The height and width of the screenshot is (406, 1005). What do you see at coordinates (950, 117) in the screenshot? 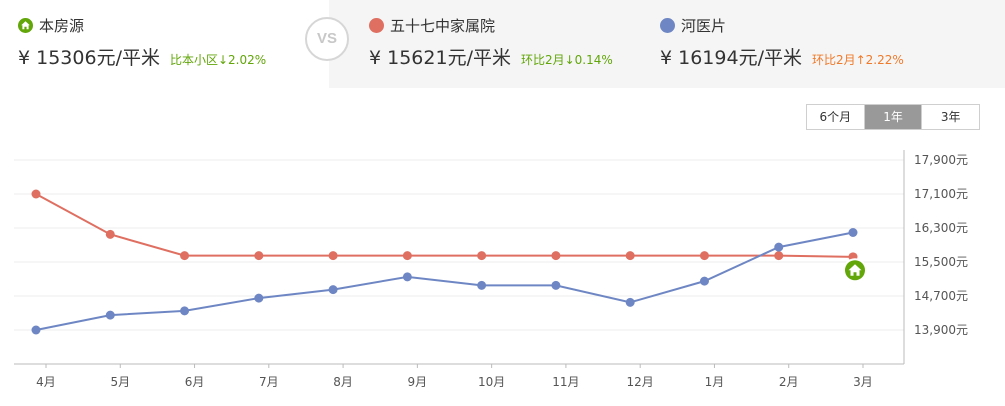
I see `tab-3-years: 3年` at bounding box center [950, 117].